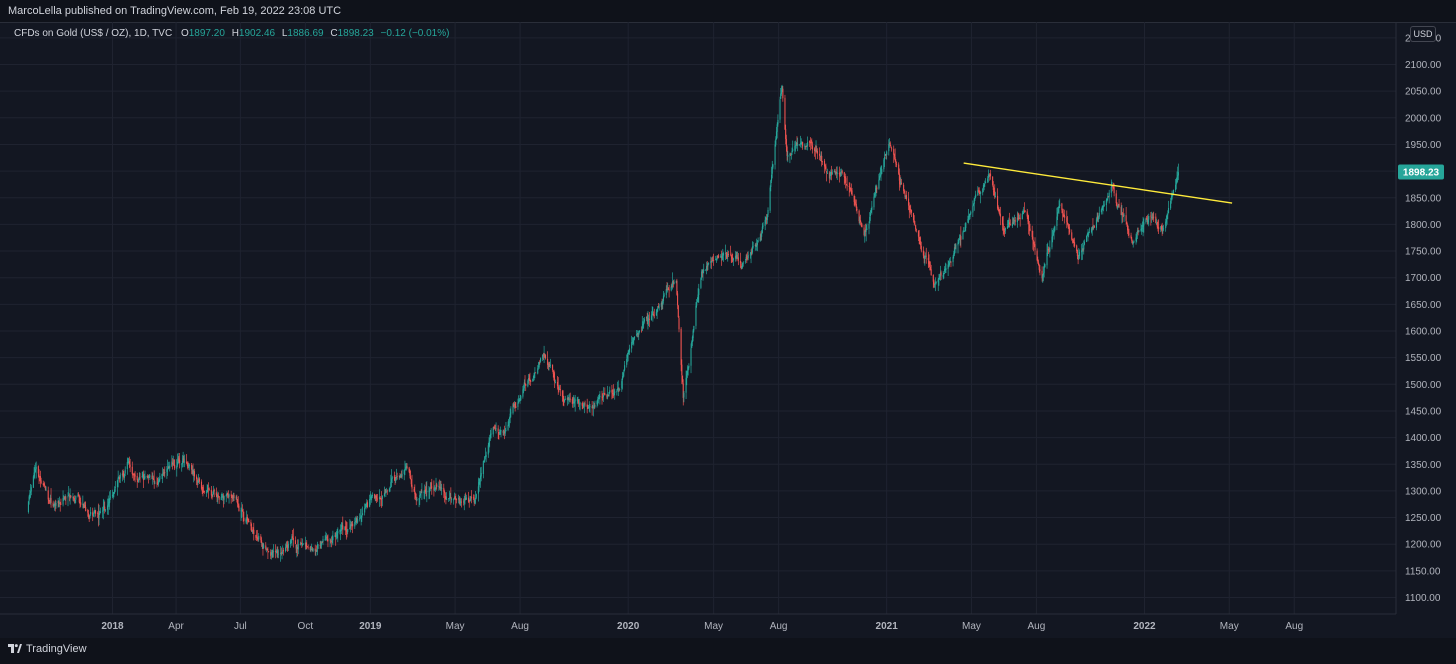 The image size is (1456, 664). What do you see at coordinates (1423, 34) in the screenshot?
I see `currency-badge: USD` at bounding box center [1423, 34].